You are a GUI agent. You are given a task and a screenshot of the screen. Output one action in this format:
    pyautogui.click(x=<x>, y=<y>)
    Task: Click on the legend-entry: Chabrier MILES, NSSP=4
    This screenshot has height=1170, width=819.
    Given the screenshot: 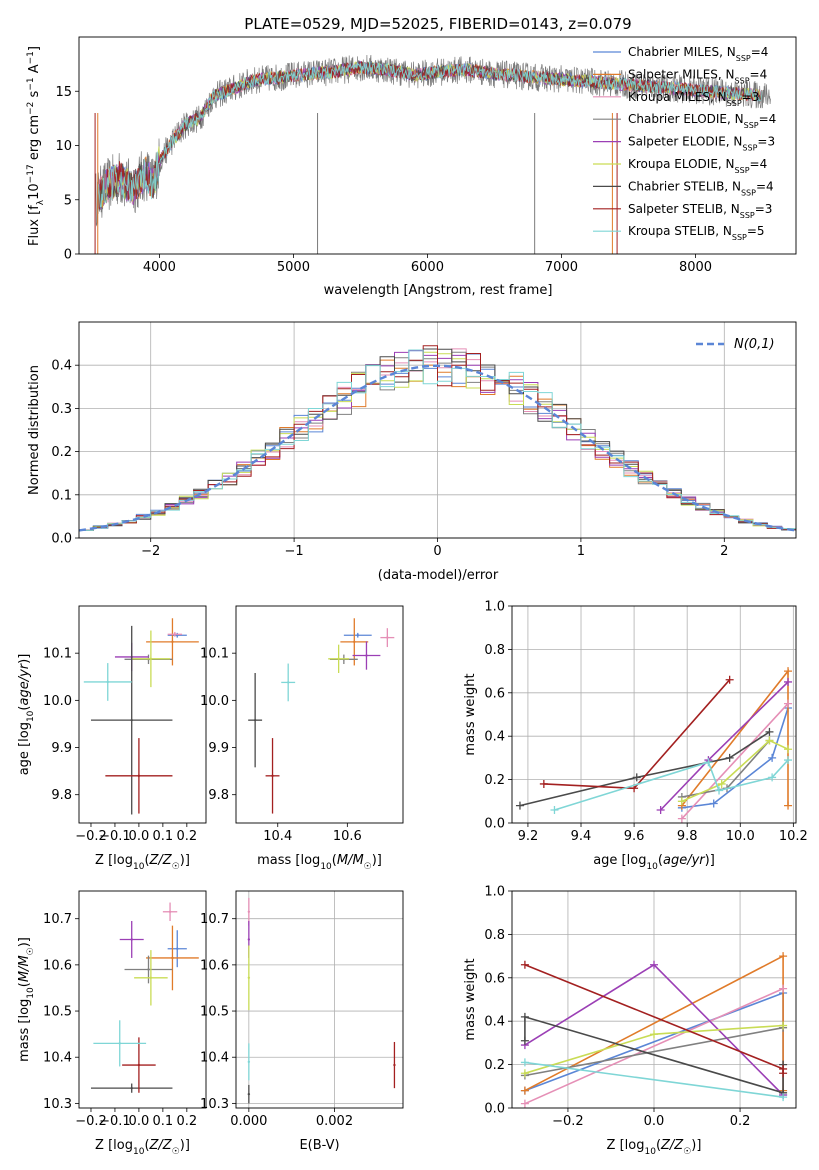 What is the action you would take?
    pyautogui.click(x=698, y=54)
    